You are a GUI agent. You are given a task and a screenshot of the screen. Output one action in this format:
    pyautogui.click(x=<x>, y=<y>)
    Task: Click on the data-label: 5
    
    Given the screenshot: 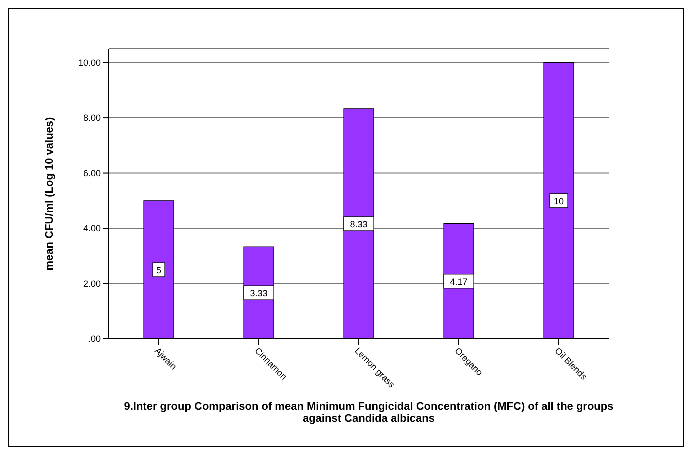 What is the action you would take?
    pyautogui.click(x=159, y=270)
    